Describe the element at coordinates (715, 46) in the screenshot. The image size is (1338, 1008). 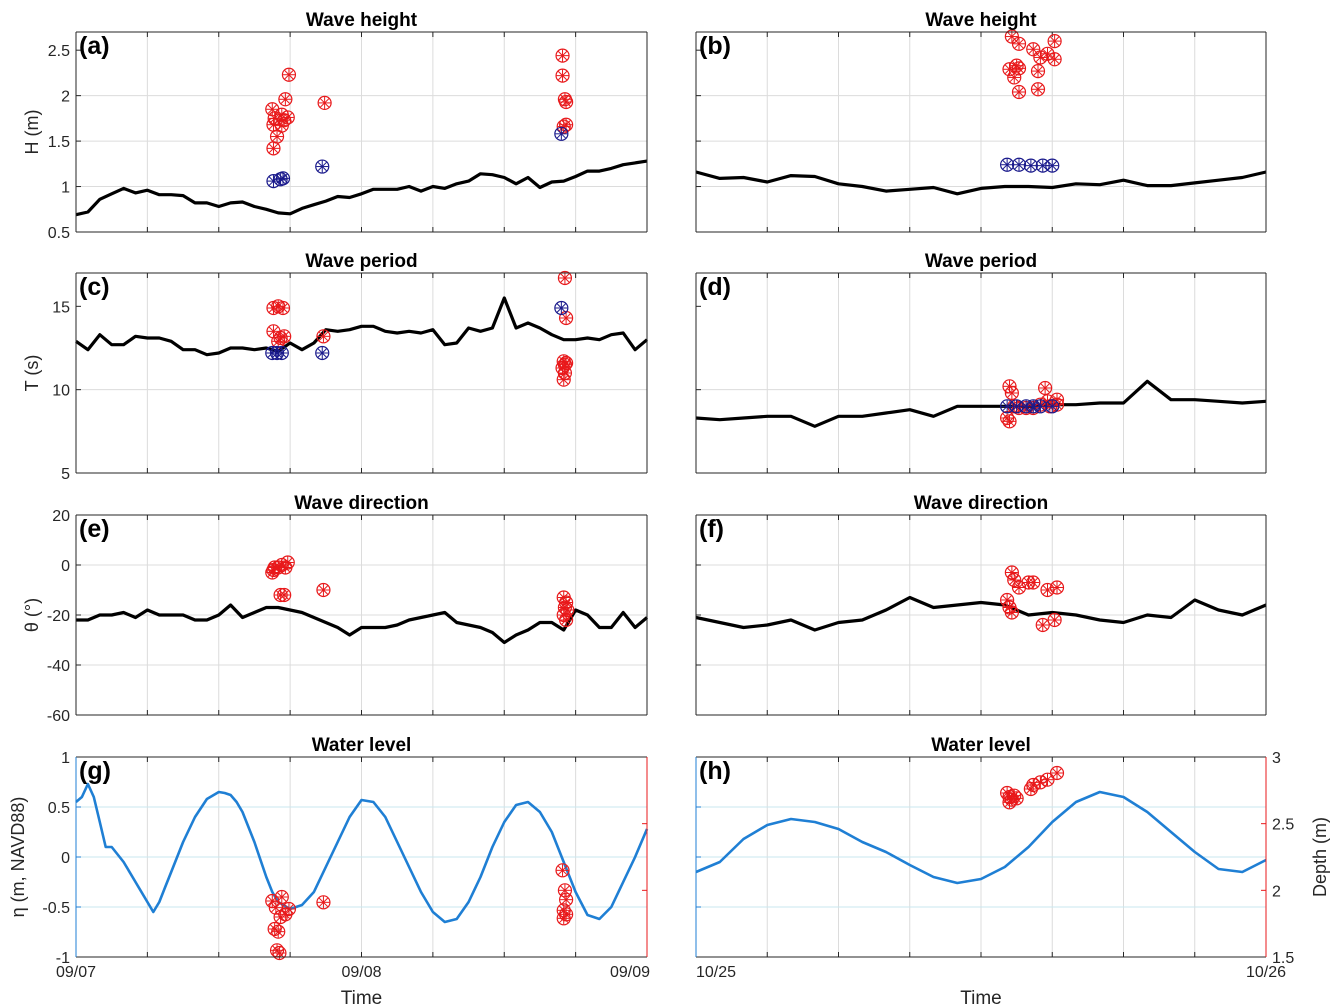
I see `panel-label: (b)` at that location.